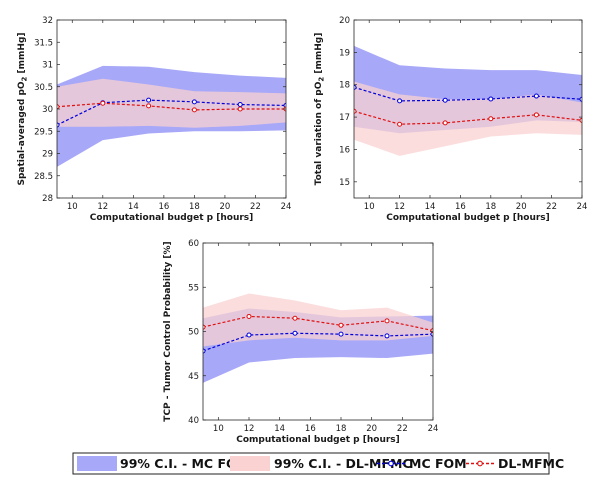 The image size is (612, 503). What do you see at coordinates (193, 377) in the screenshot?
I see `y-tick-label: 45` at bounding box center [193, 377].